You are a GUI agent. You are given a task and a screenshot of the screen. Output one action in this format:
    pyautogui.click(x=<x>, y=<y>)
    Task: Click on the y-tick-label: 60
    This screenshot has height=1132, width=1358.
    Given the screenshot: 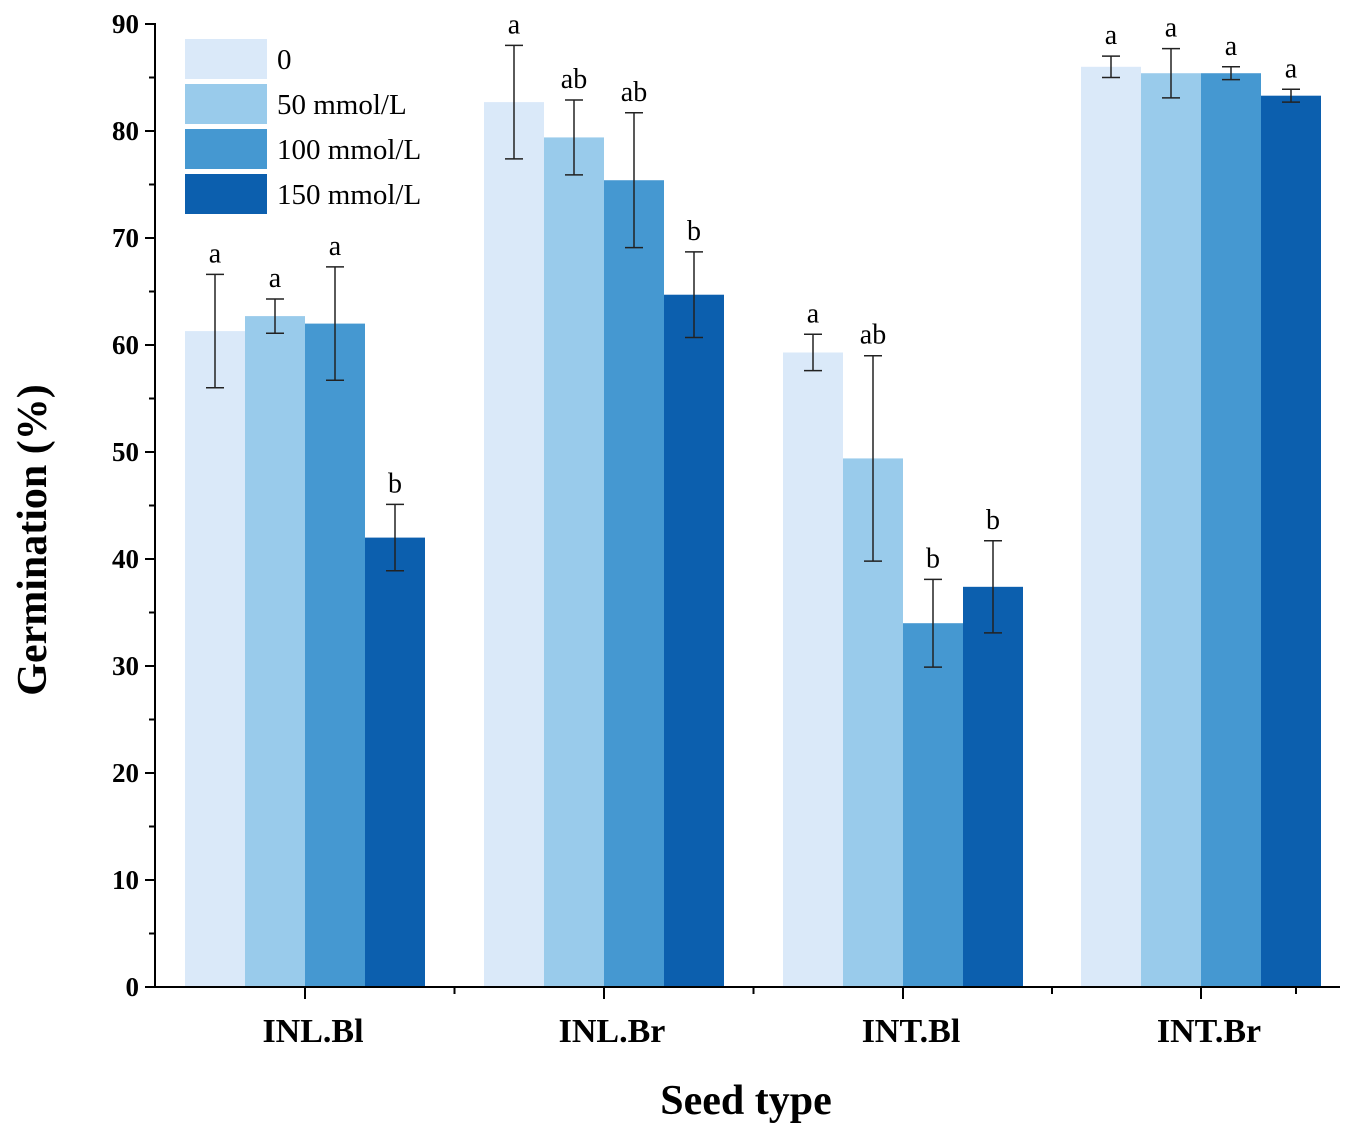 What is the action you would take?
    pyautogui.click(x=125, y=345)
    